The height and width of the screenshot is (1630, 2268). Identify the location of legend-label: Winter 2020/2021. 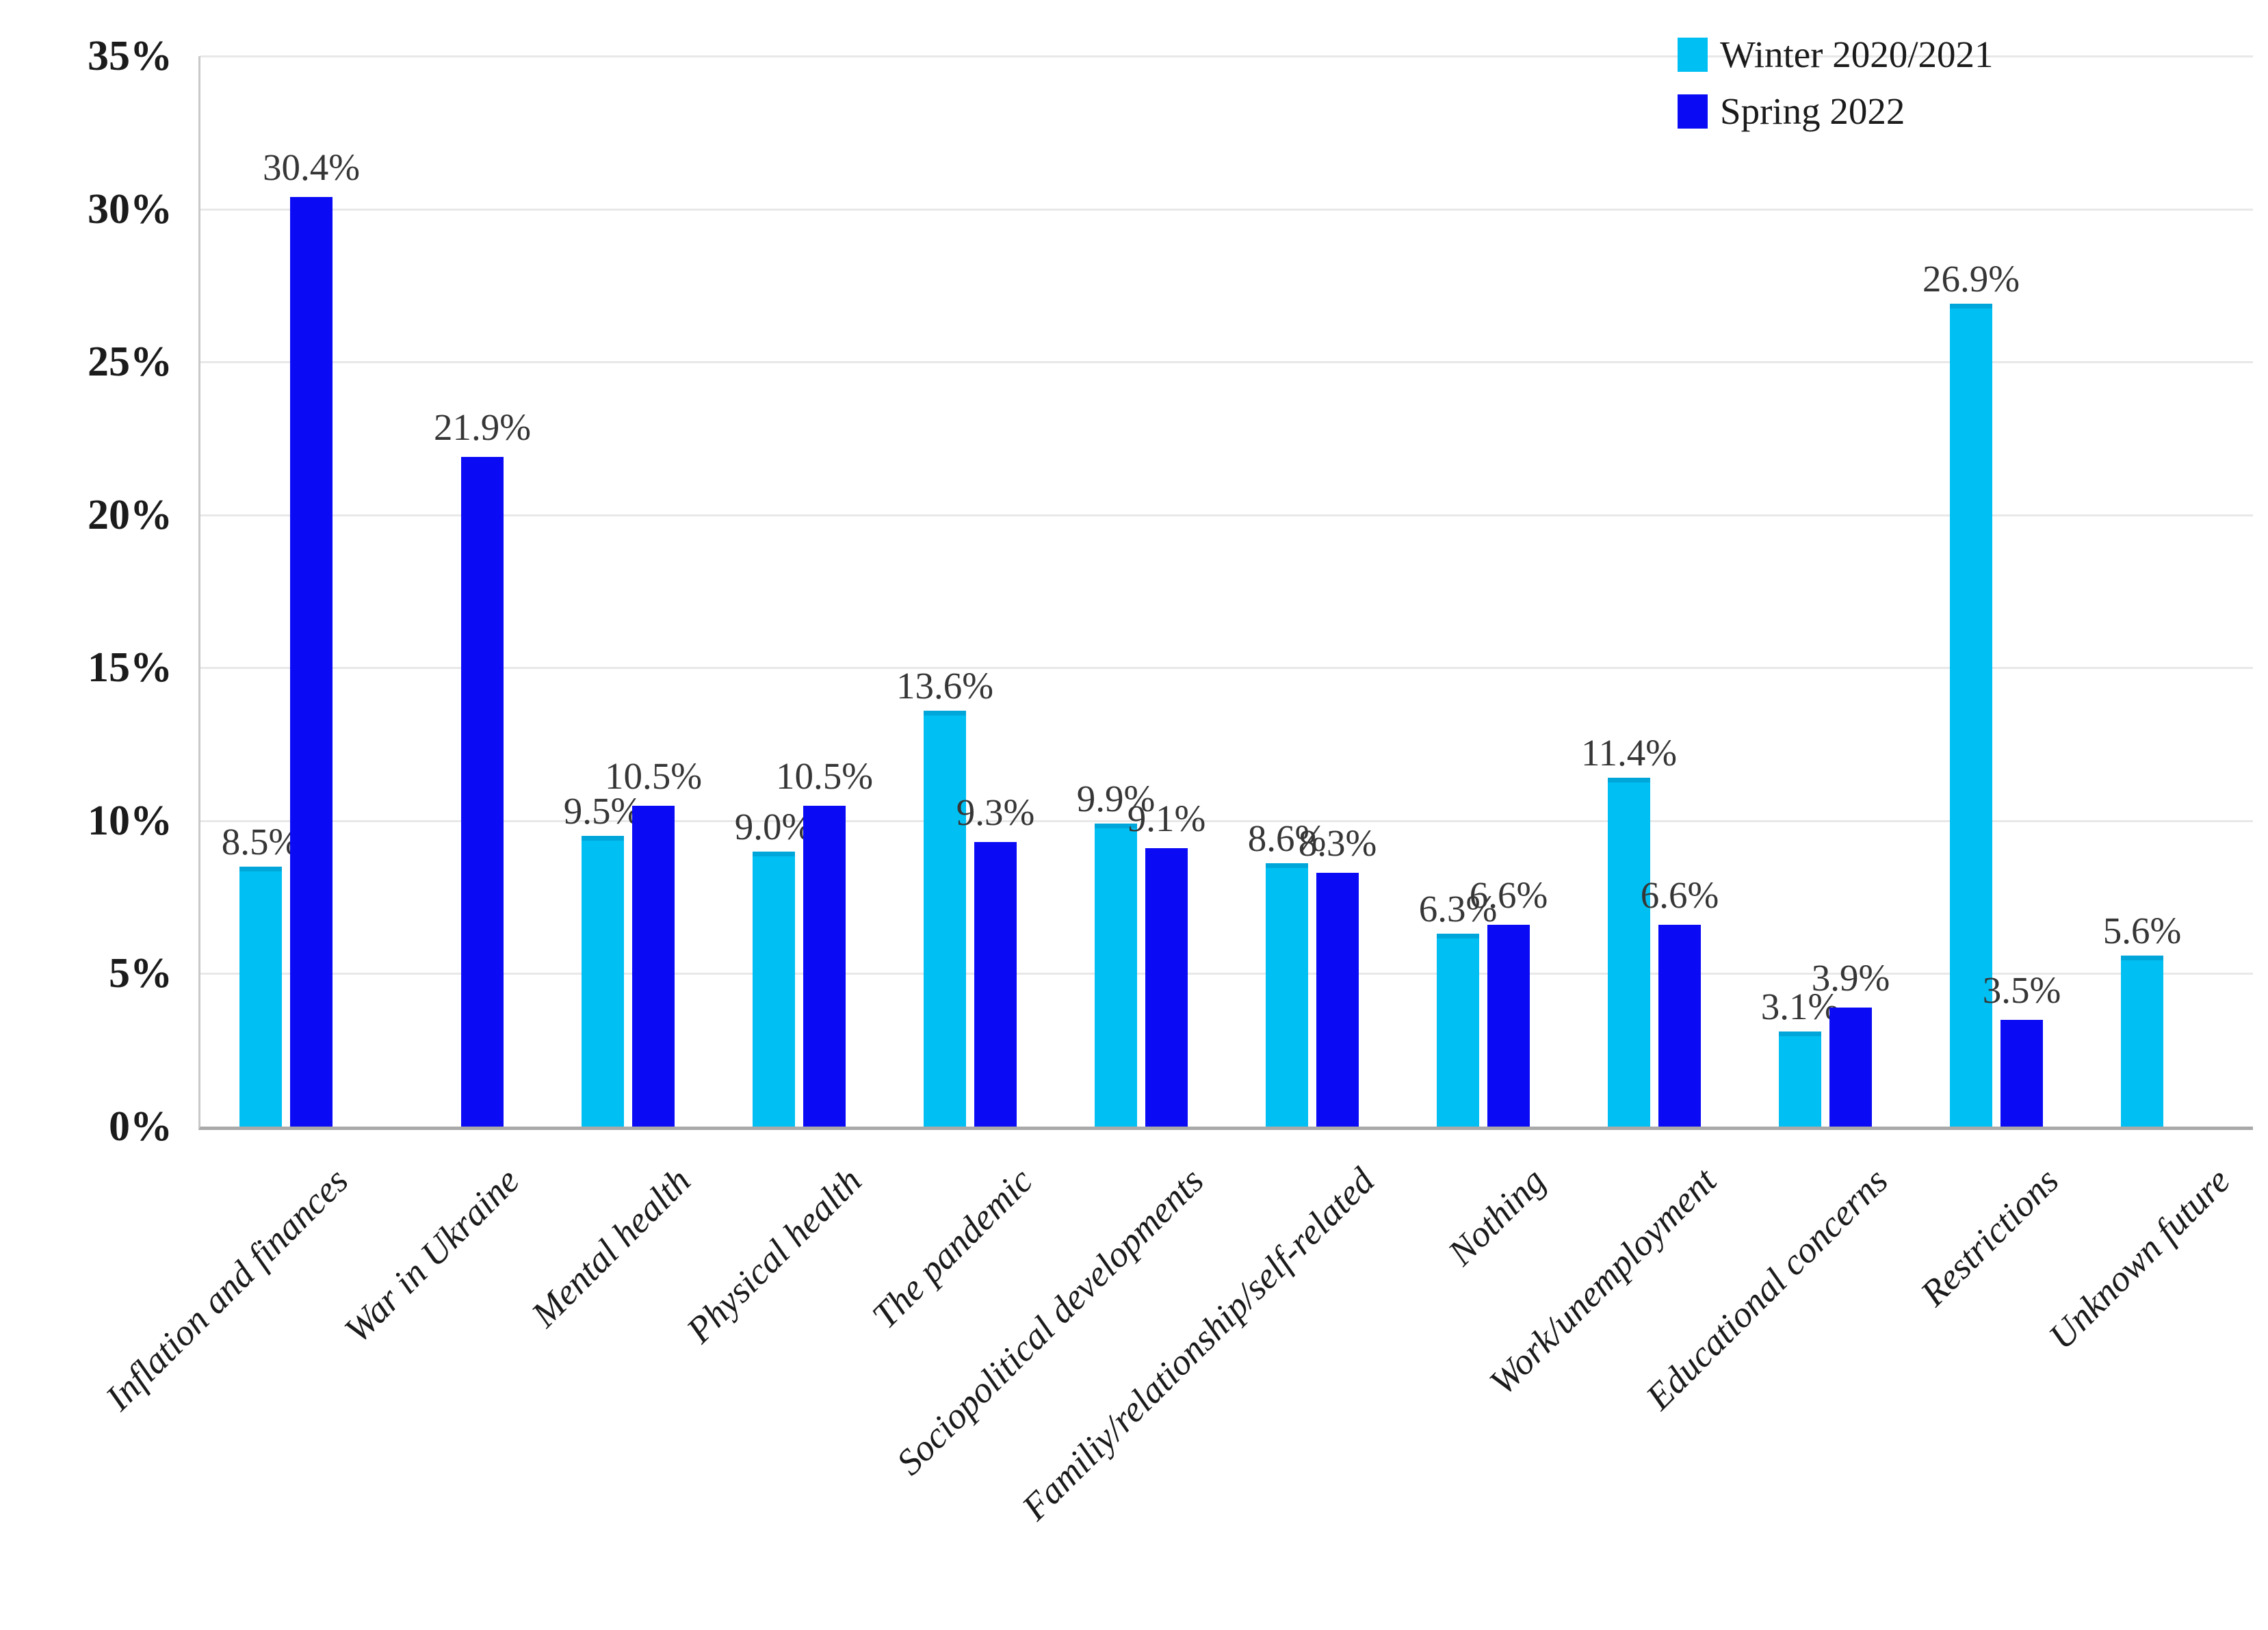
(1857, 54).